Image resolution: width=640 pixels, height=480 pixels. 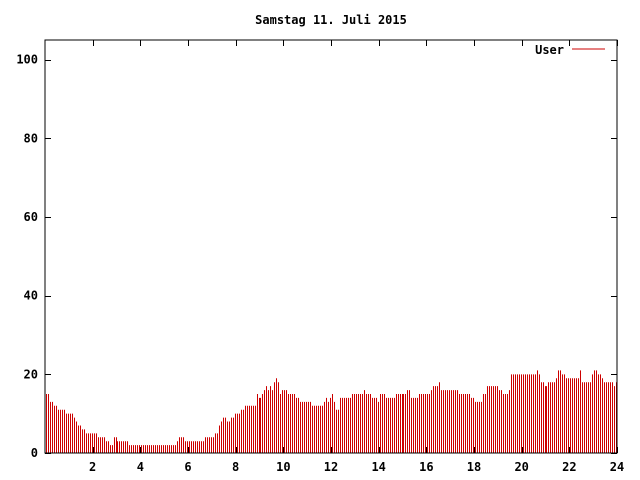 What do you see at coordinates (331, 467) in the screenshot?
I see `x-tick-label: 12` at bounding box center [331, 467].